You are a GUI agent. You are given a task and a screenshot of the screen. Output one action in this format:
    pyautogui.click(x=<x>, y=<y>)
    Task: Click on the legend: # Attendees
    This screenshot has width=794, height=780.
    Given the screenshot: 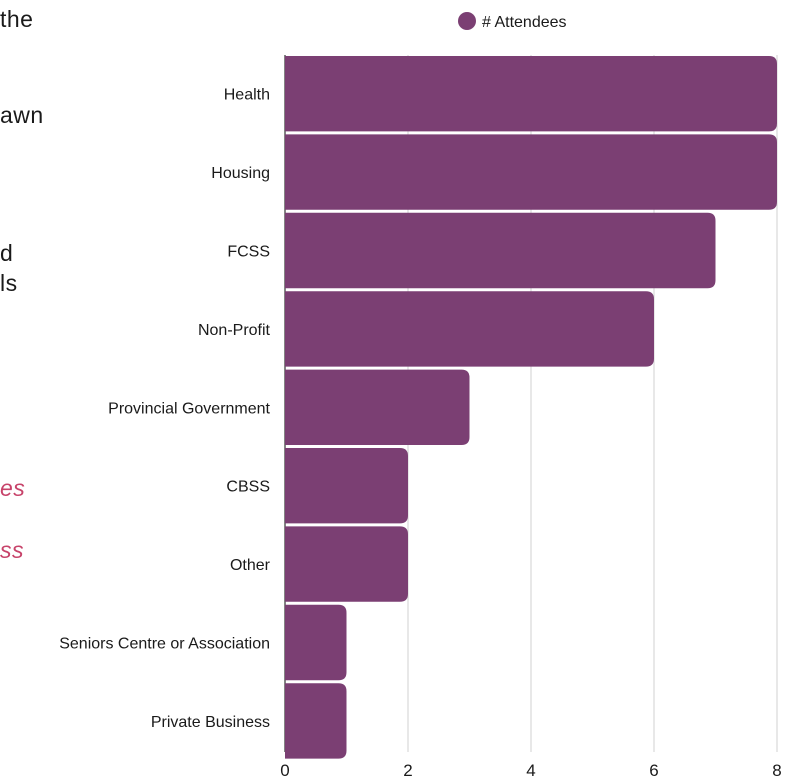 What is the action you would take?
    pyautogui.click(x=512, y=21)
    